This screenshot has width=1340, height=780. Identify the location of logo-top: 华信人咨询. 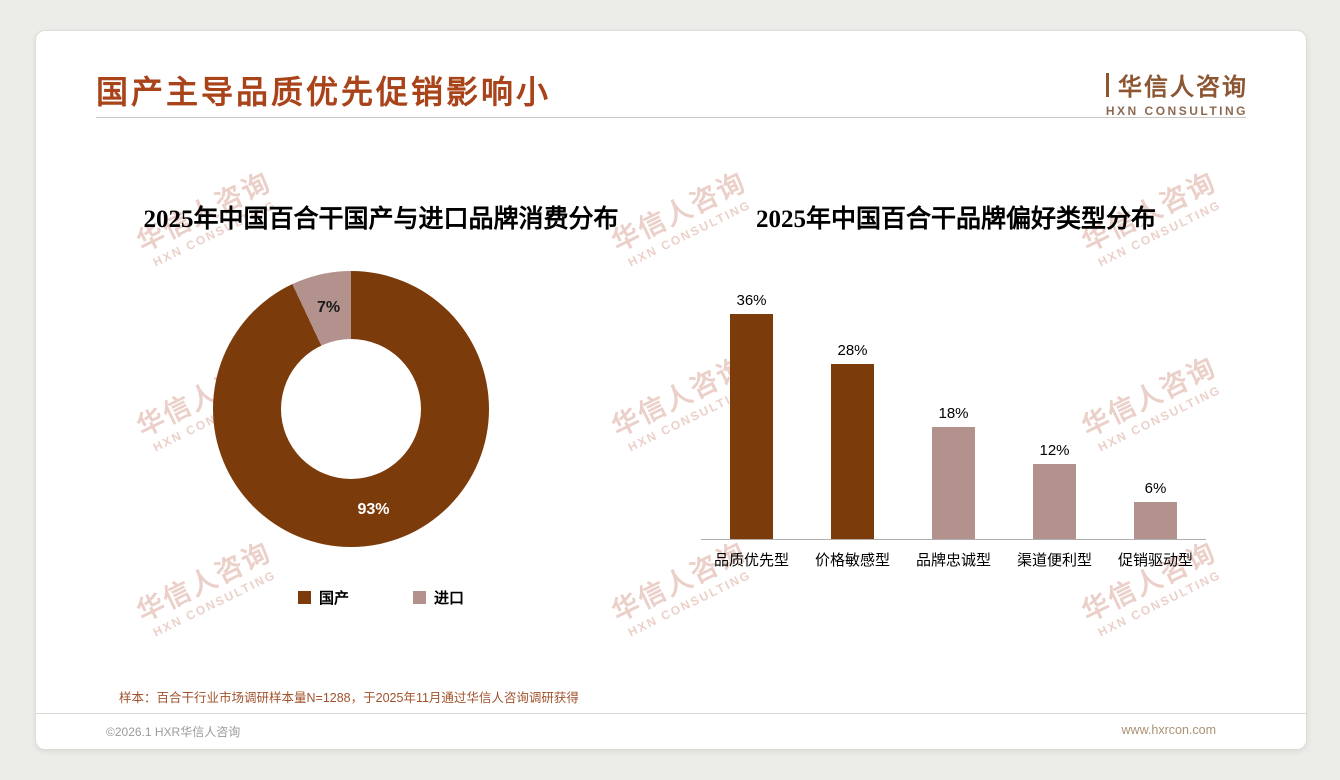
(1177, 84).